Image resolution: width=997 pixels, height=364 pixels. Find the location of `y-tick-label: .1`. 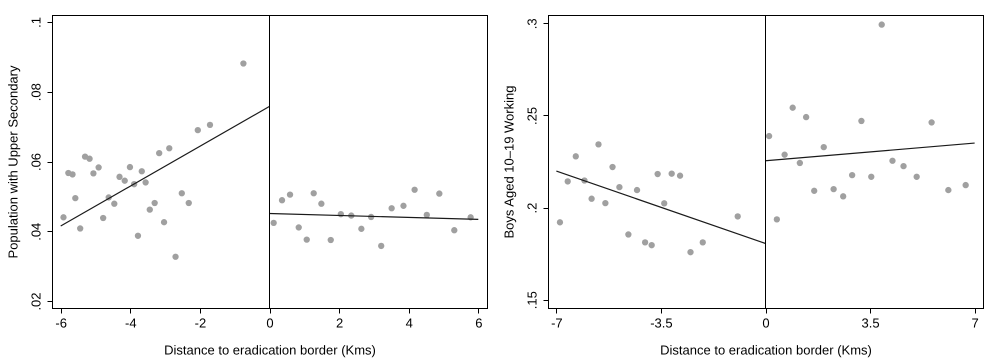

y-tick-label: .1 is located at coordinates (36, 22).